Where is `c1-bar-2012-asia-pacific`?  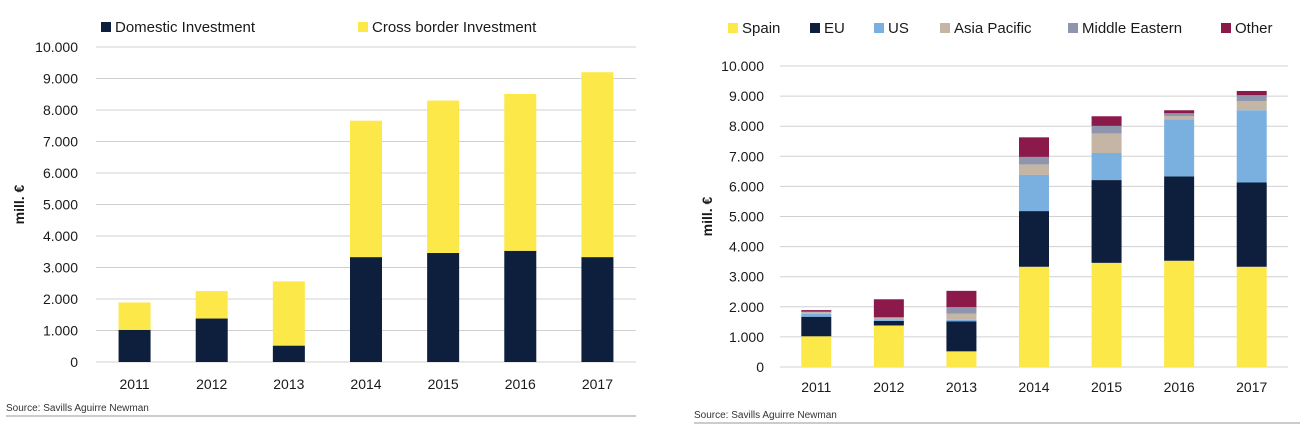 c1-bar-2012-asia-pacific is located at coordinates (888, 319).